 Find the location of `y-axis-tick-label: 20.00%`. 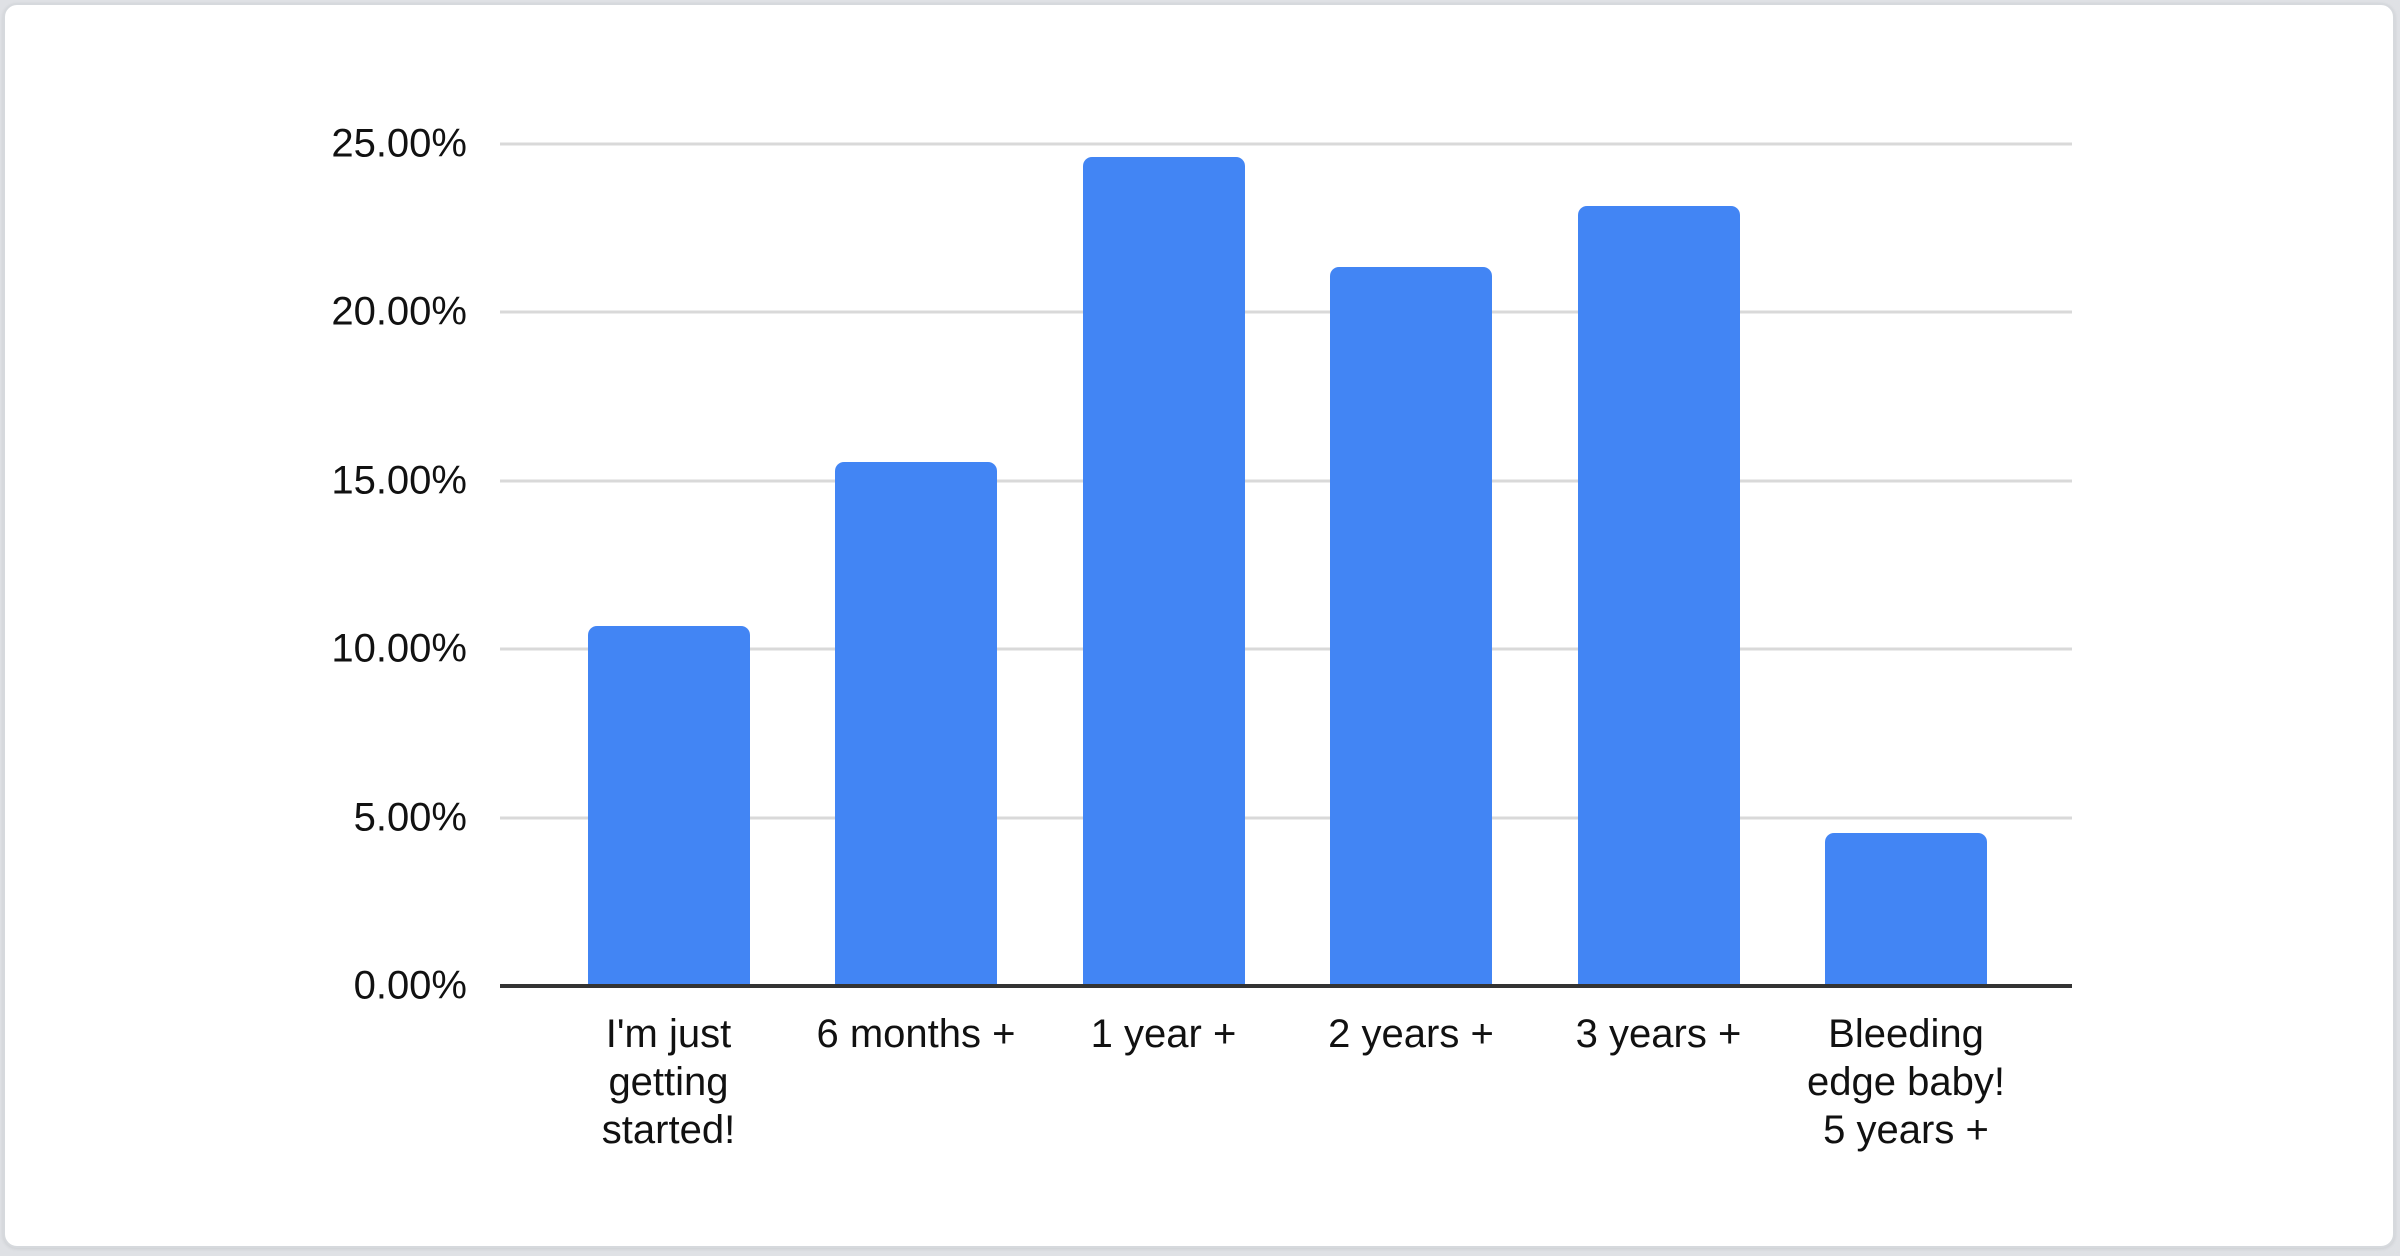

y-axis-tick-label: 20.00% is located at coordinates (399, 311).